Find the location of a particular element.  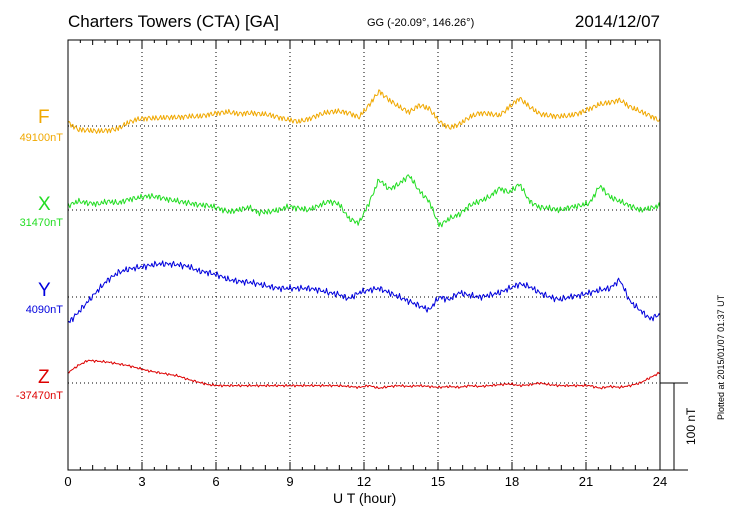

series-line-z is located at coordinates (364, 374).